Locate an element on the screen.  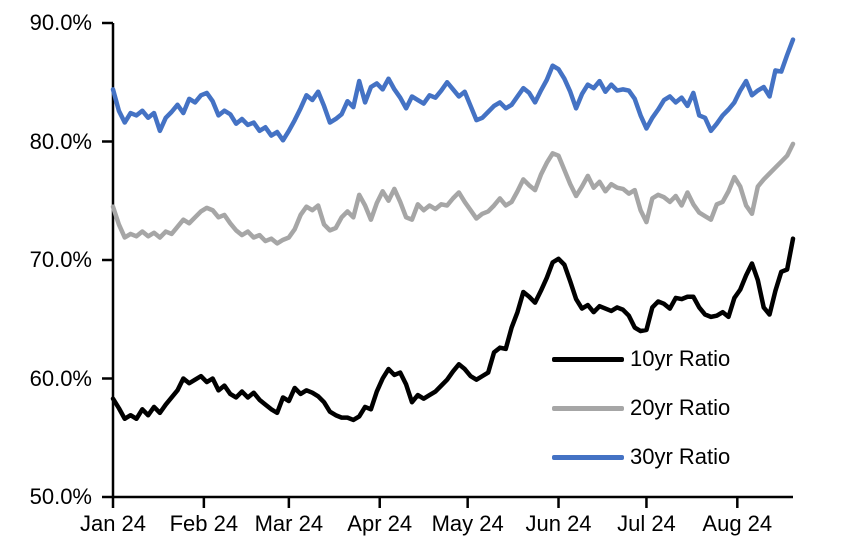
legend-line-gray-icon is located at coordinates (588, 408).